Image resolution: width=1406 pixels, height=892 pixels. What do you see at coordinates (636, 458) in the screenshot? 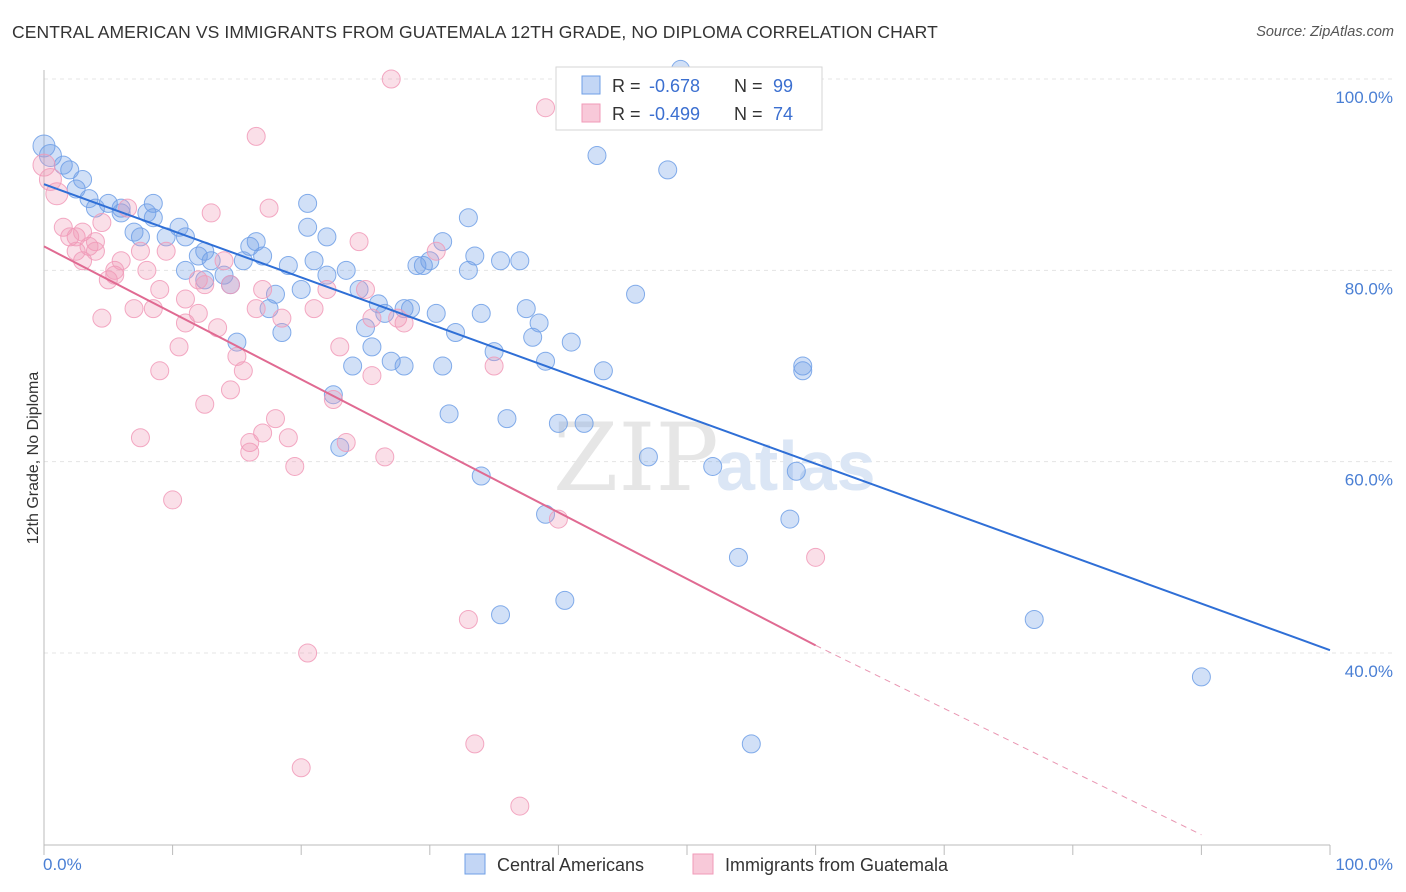
I see `watermark-zip: ZIP` at bounding box center [636, 458].